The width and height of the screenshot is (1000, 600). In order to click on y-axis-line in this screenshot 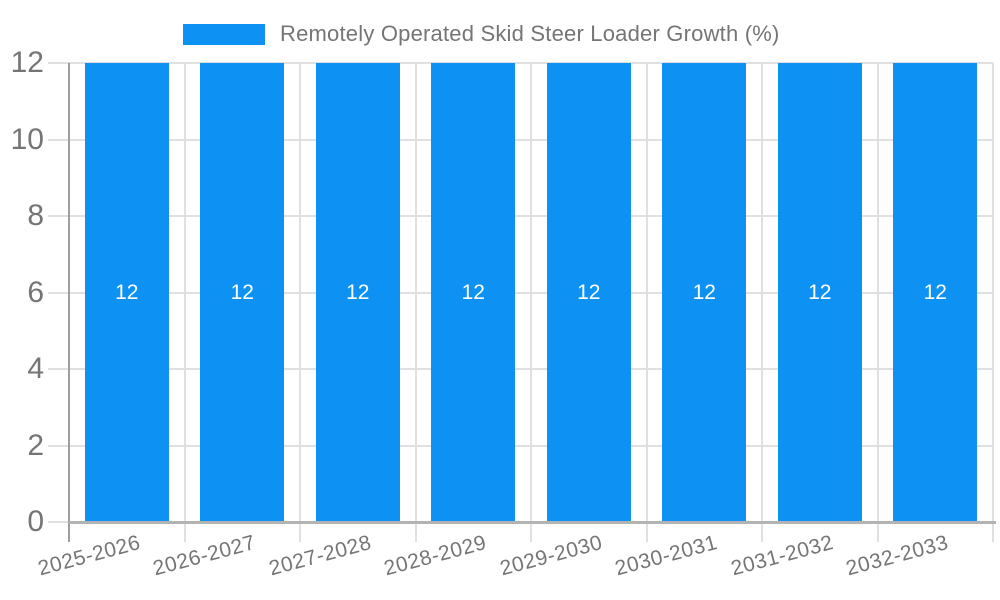, I will do `click(69, 302)`.